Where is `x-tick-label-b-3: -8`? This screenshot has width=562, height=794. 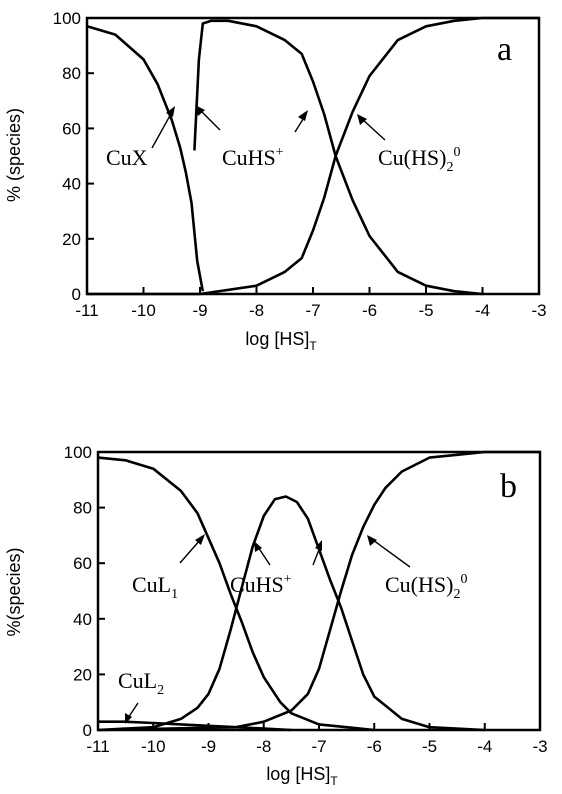
x-tick-label-b-3: -8 is located at coordinates (263, 746).